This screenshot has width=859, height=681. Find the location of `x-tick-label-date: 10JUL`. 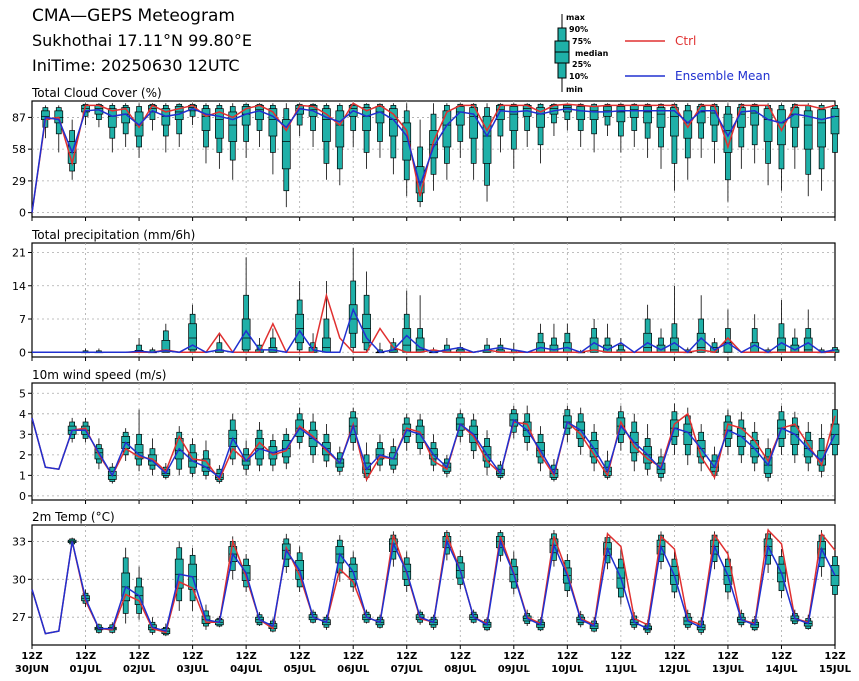

x-tick-label-date: 10JUL is located at coordinates (567, 669).